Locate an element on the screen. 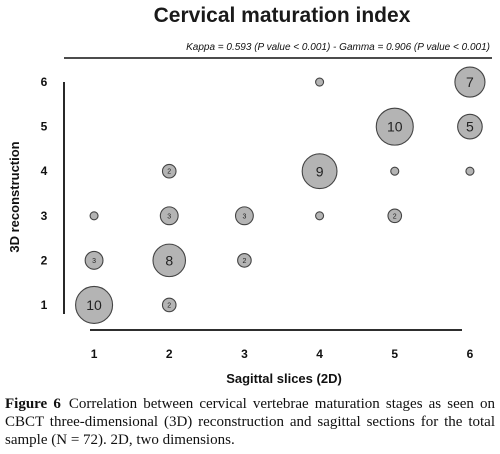 Image resolution: width=500 pixels, height=454 pixels. bubble-label: 8 is located at coordinates (169, 260).